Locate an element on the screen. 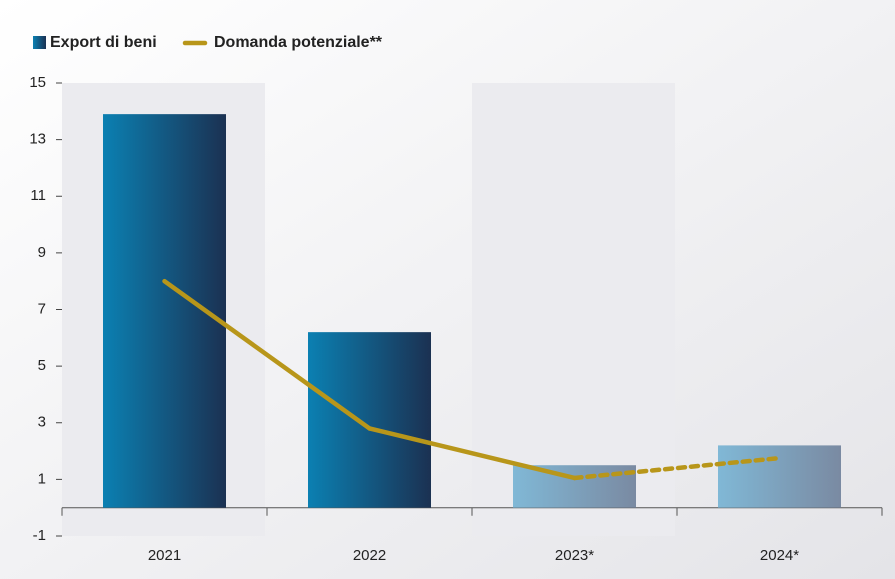 The height and width of the screenshot is (579, 895). legend-label: Domanda potenziale** is located at coordinates (298, 42).